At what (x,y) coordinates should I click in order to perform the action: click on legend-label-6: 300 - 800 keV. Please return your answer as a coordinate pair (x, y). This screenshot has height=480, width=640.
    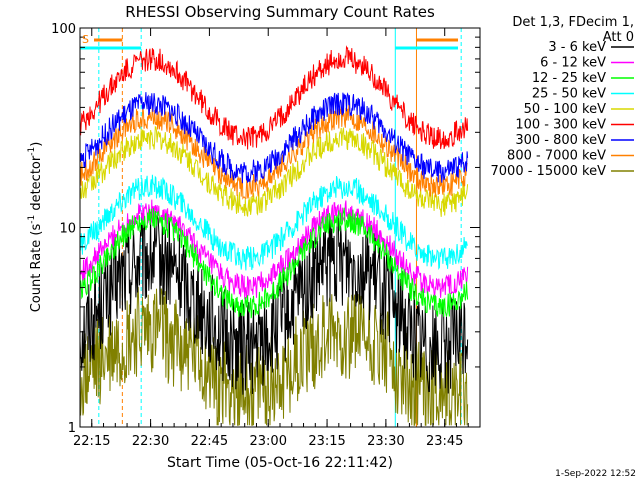
    Looking at the image, I should click on (560, 140).